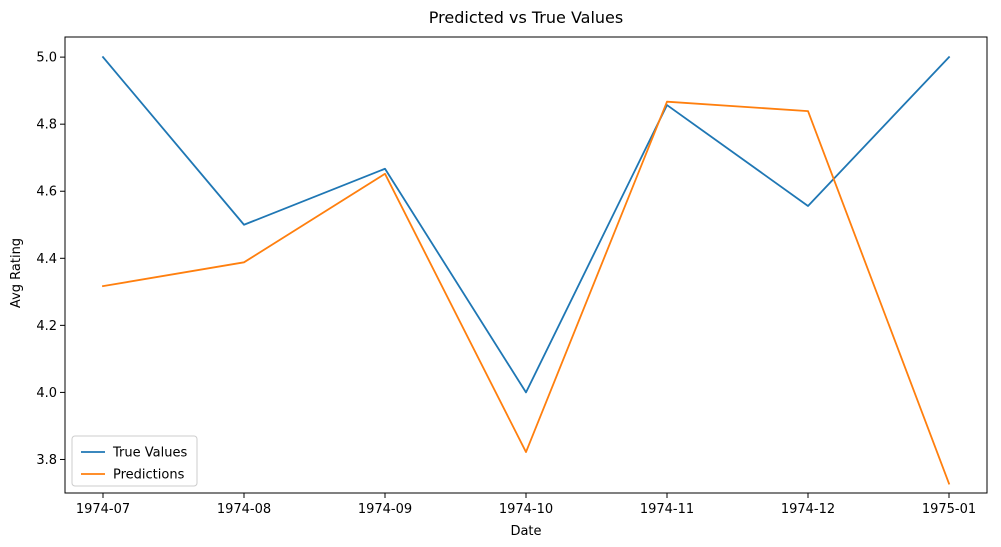 The height and width of the screenshot is (547, 1001). What do you see at coordinates (385, 509) in the screenshot?
I see `x-tick-label: 1974-09` at bounding box center [385, 509].